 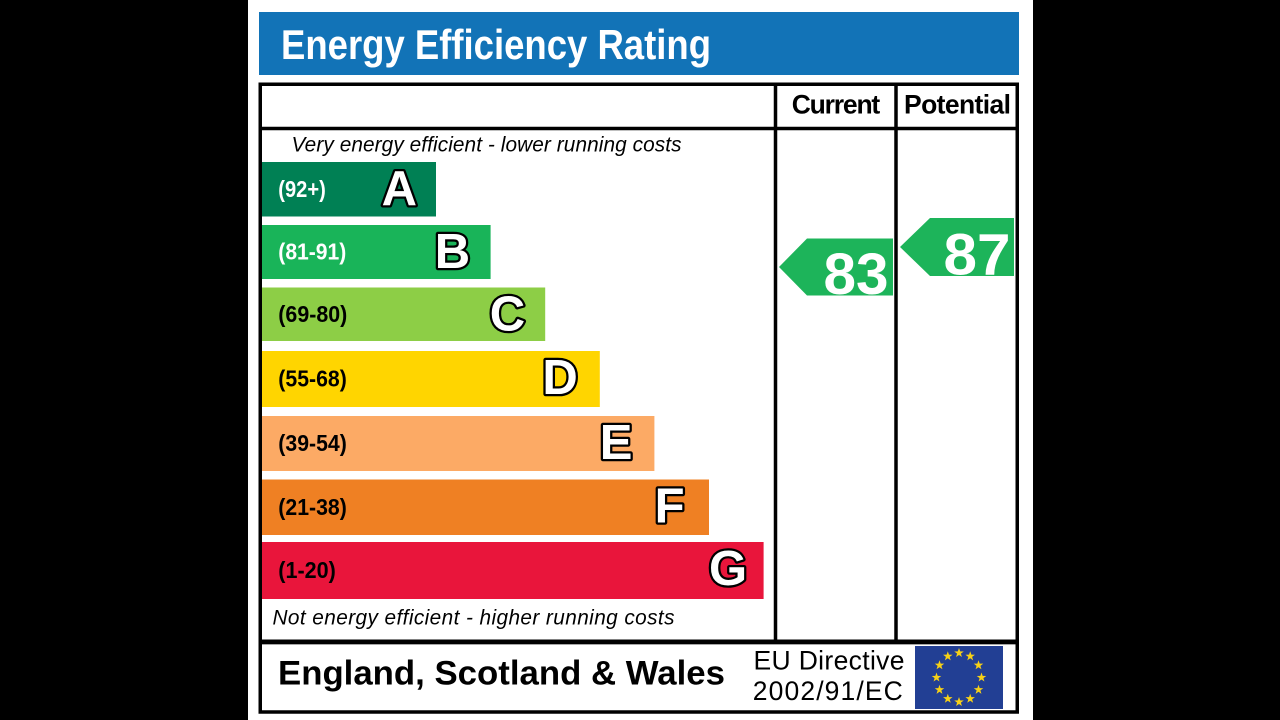 I want to click on svg-text: 87, so click(x=977, y=255).